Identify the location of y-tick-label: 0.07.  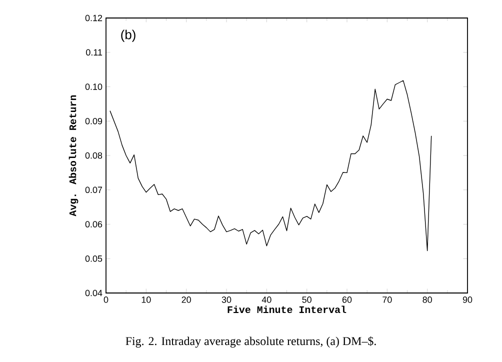
(93, 190).